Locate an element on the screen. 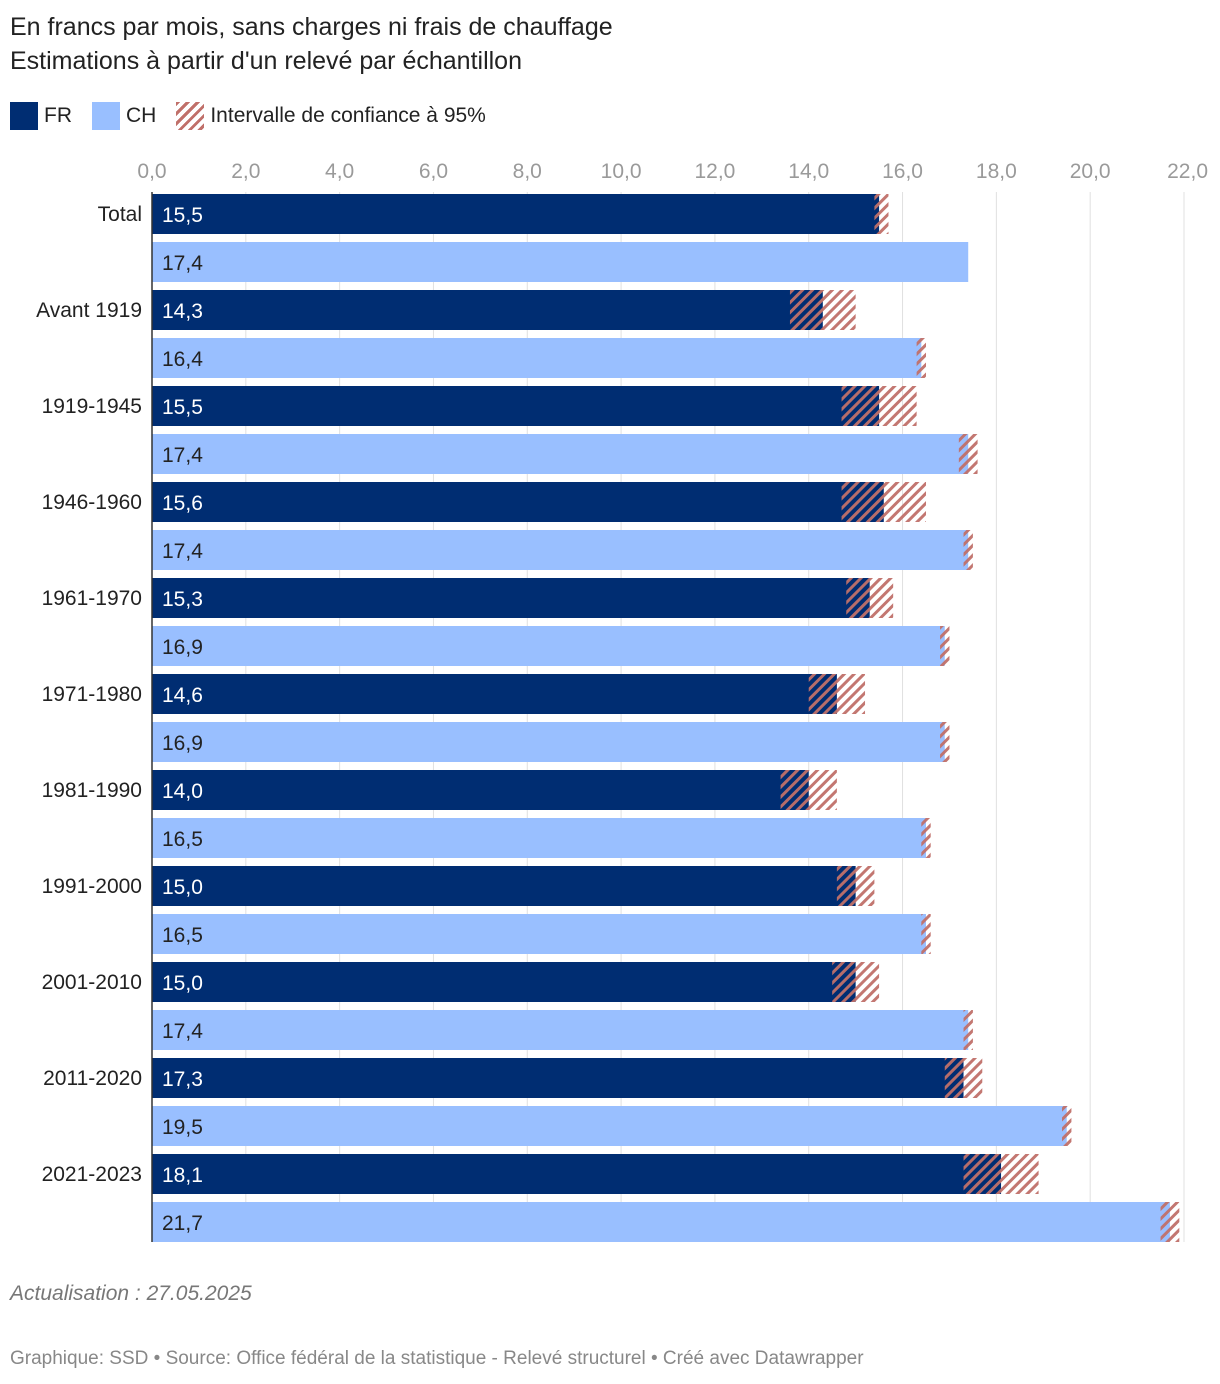  x-tick-label: 16,0 is located at coordinates (902, 171).